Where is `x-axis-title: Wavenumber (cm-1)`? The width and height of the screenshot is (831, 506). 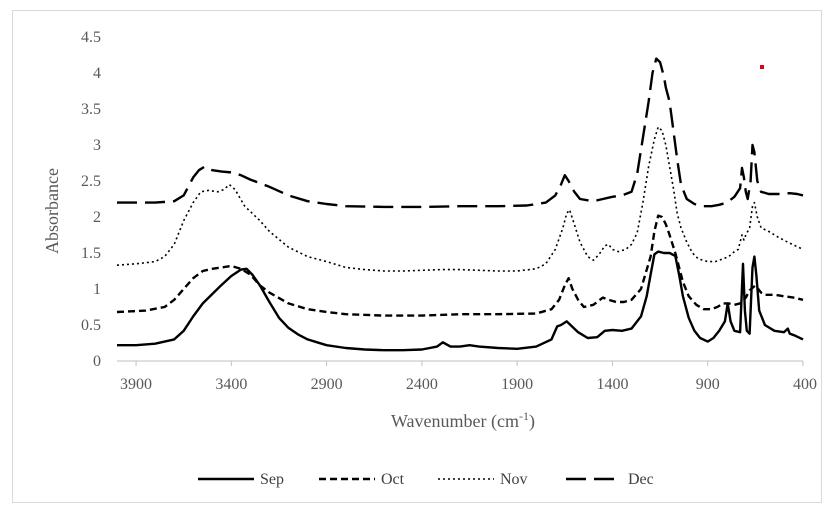
x-axis-title: Wavenumber (cm-1) is located at coordinates (463, 420).